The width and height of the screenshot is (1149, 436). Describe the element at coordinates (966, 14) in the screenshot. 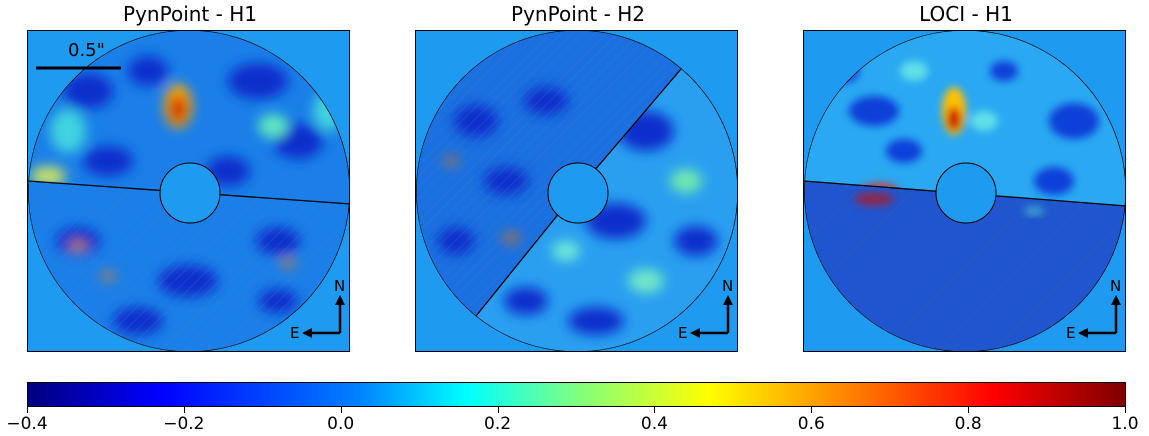

I see `panel-title-3: LOCI - H1` at that location.